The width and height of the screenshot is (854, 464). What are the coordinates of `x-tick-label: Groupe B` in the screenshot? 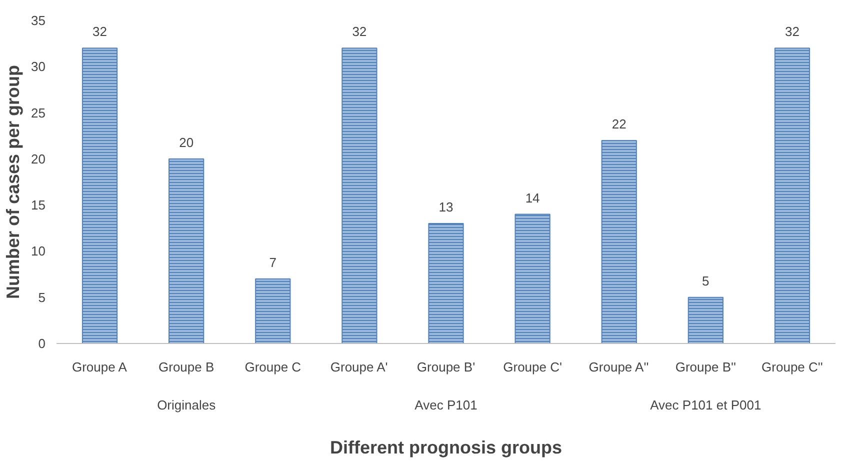 It's located at (186, 367).